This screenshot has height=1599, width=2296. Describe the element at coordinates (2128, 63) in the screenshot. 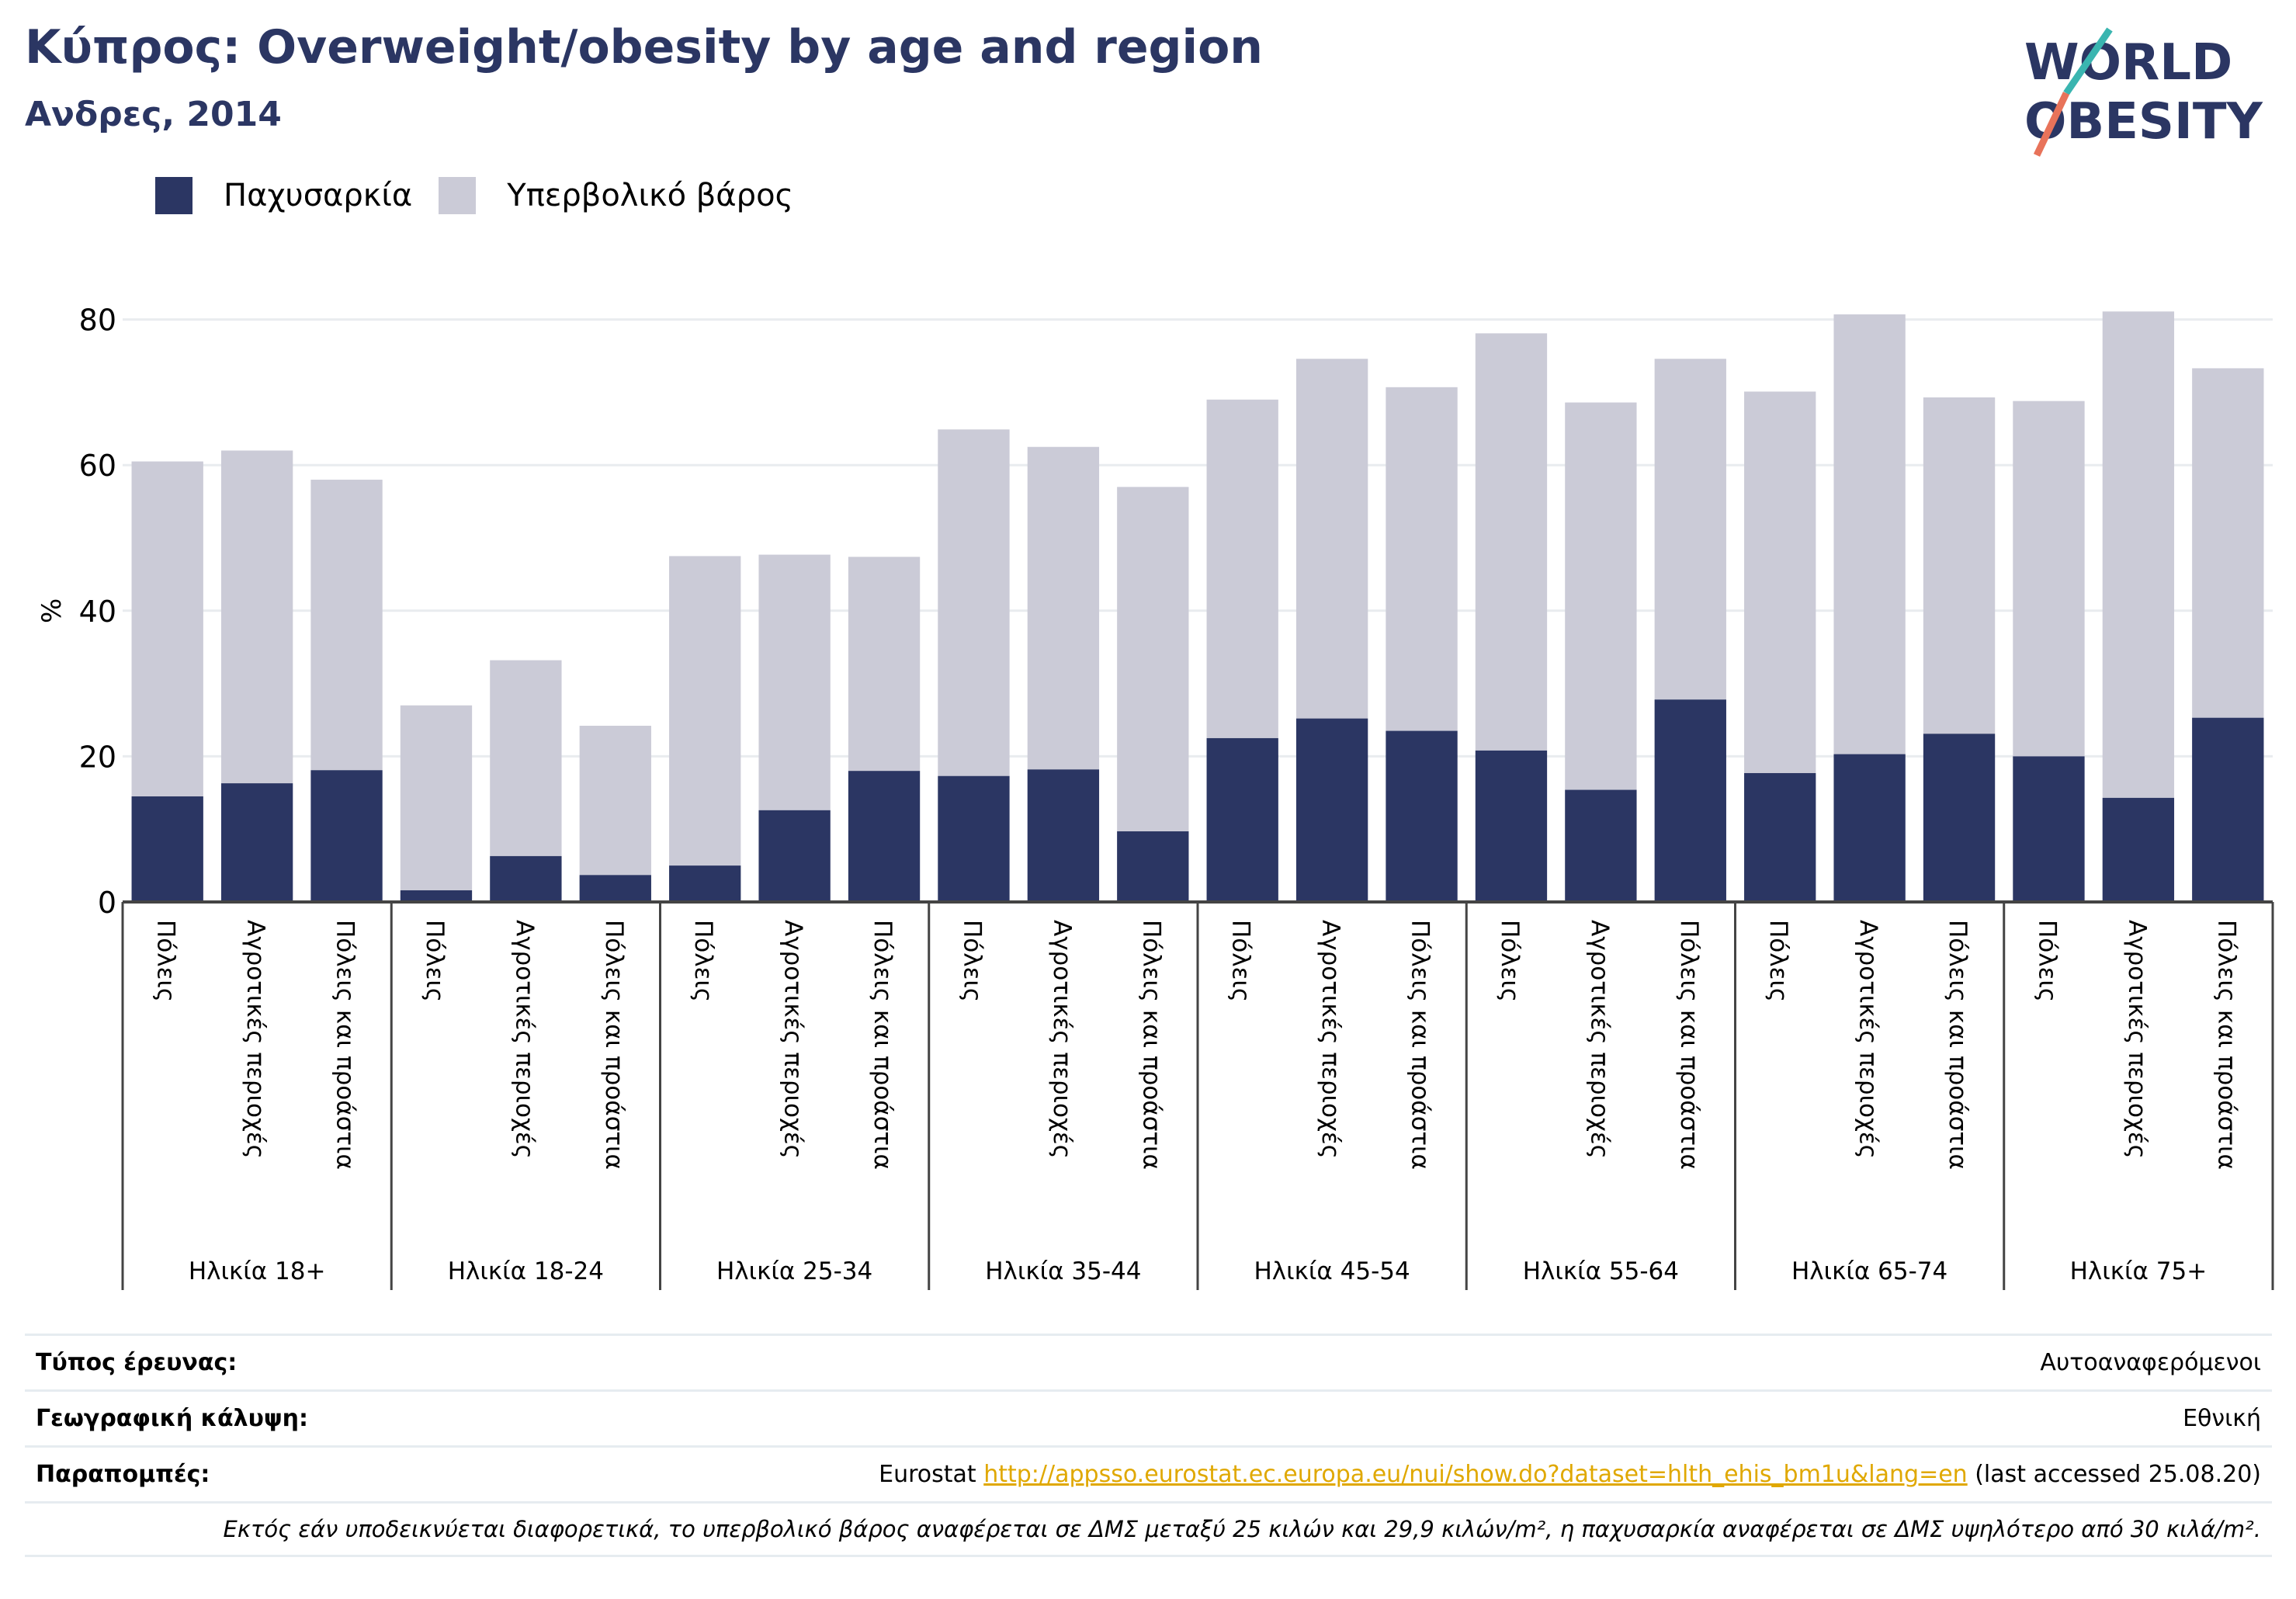

I see `logo-line1: WORLD` at that location.